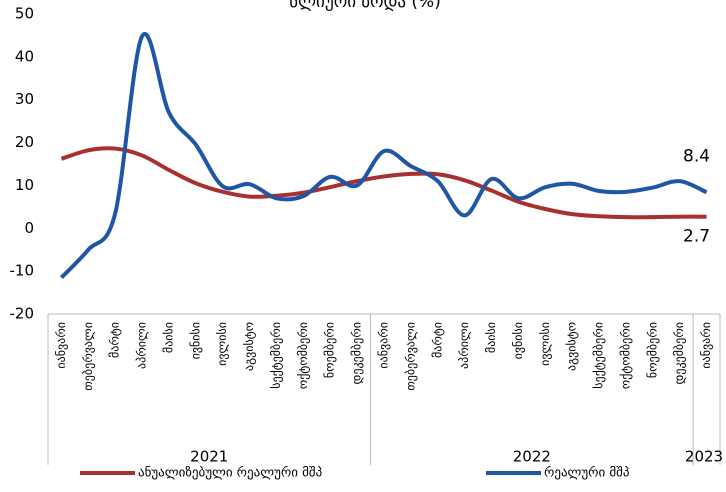 The width and height of the screenshot is (726, 492). I want to click on y-tick-label: 10, so click(24, 185).